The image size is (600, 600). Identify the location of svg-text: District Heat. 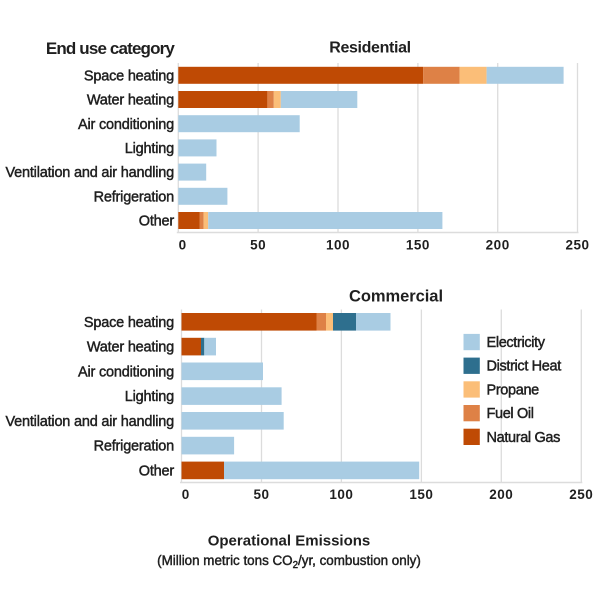
(524, 367).